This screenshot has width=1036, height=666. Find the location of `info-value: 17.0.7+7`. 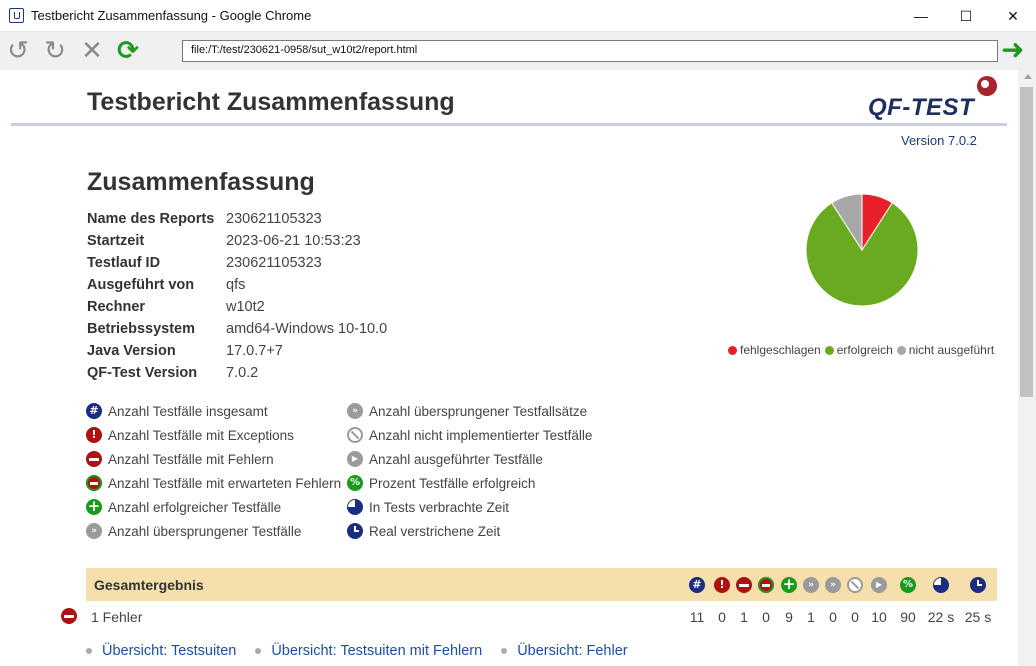

info-value: 17.0.7+7 is located at coordinates (254, 351).